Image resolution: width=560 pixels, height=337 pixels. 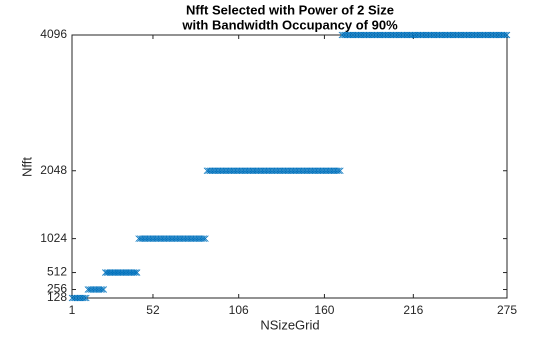 I want to click on y-tick-label: 128, so click(x=57, y=297).